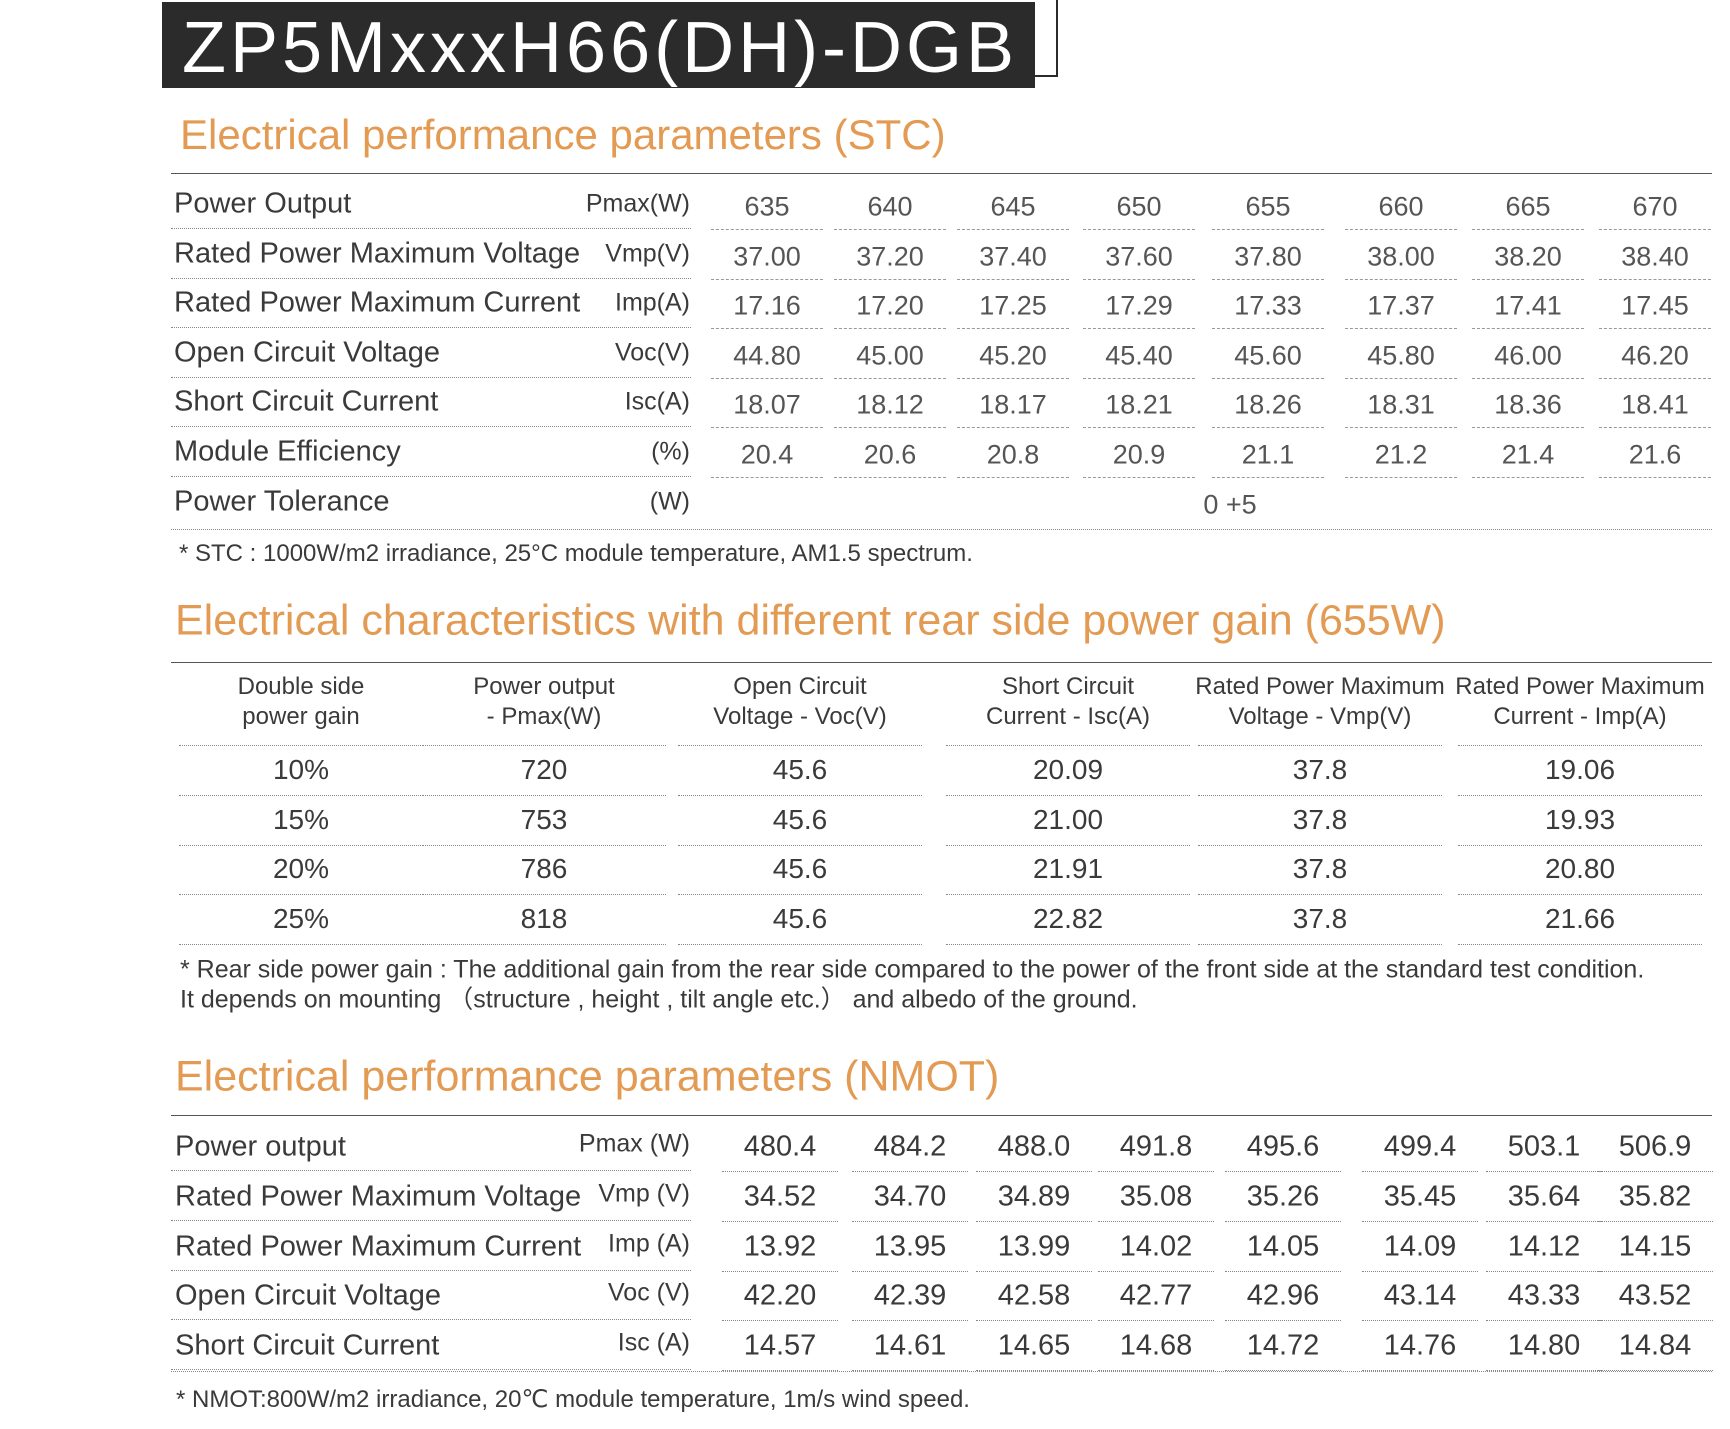  Describe the element at coordinates (1655, 256) in the screenshot. I see `cell-value: 38.40` at that location.